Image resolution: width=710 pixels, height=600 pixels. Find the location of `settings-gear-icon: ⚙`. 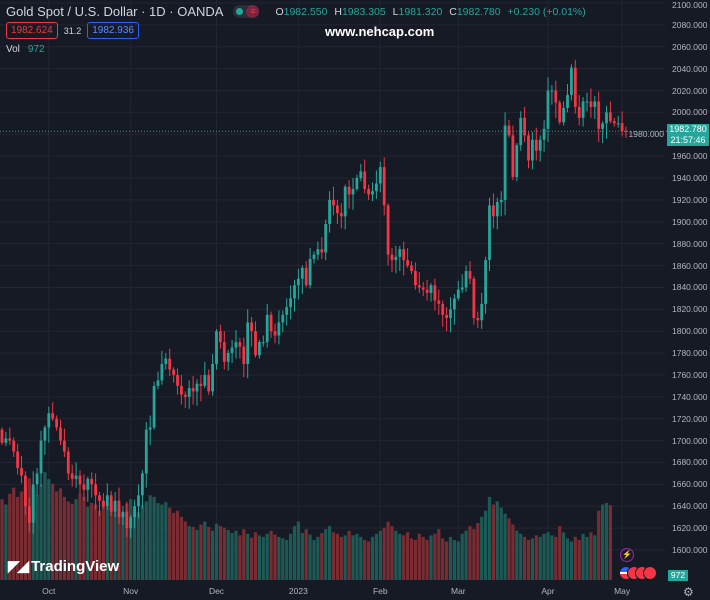

settings-gear-icon: ⚙ is located at coordinates (688, 592).